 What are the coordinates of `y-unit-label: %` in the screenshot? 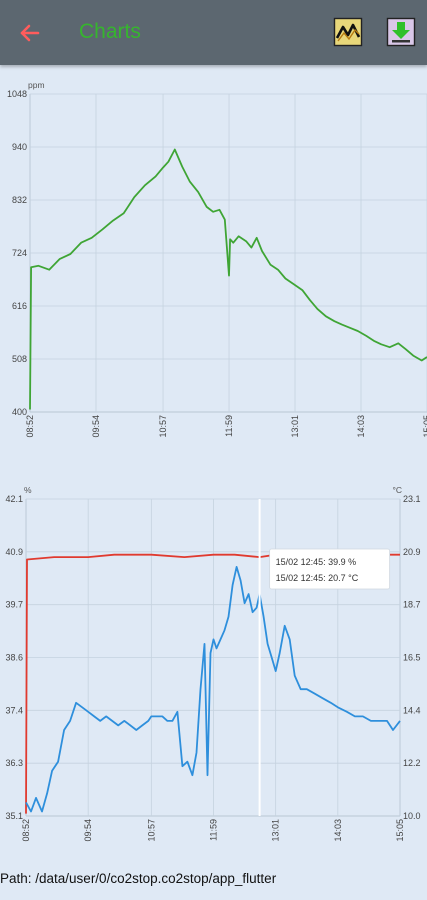 It's located at (28, 490).